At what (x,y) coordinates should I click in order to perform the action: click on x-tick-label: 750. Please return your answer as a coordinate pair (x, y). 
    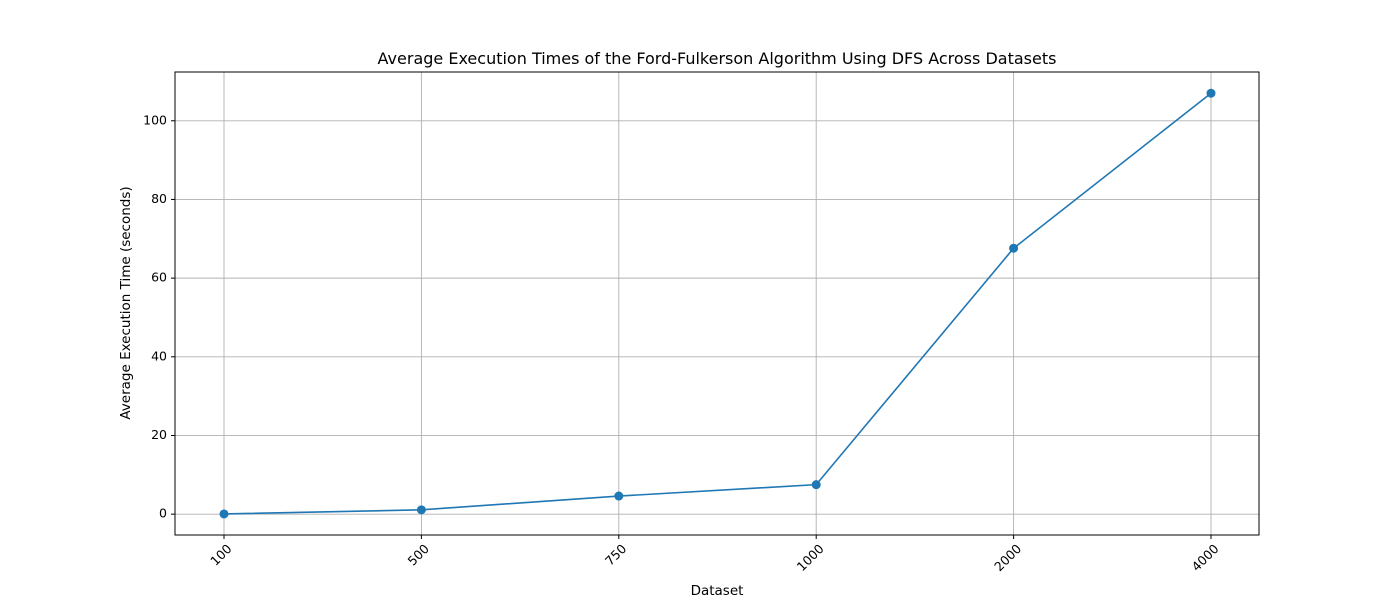
    Looking at the image, I should click on (616, 555).